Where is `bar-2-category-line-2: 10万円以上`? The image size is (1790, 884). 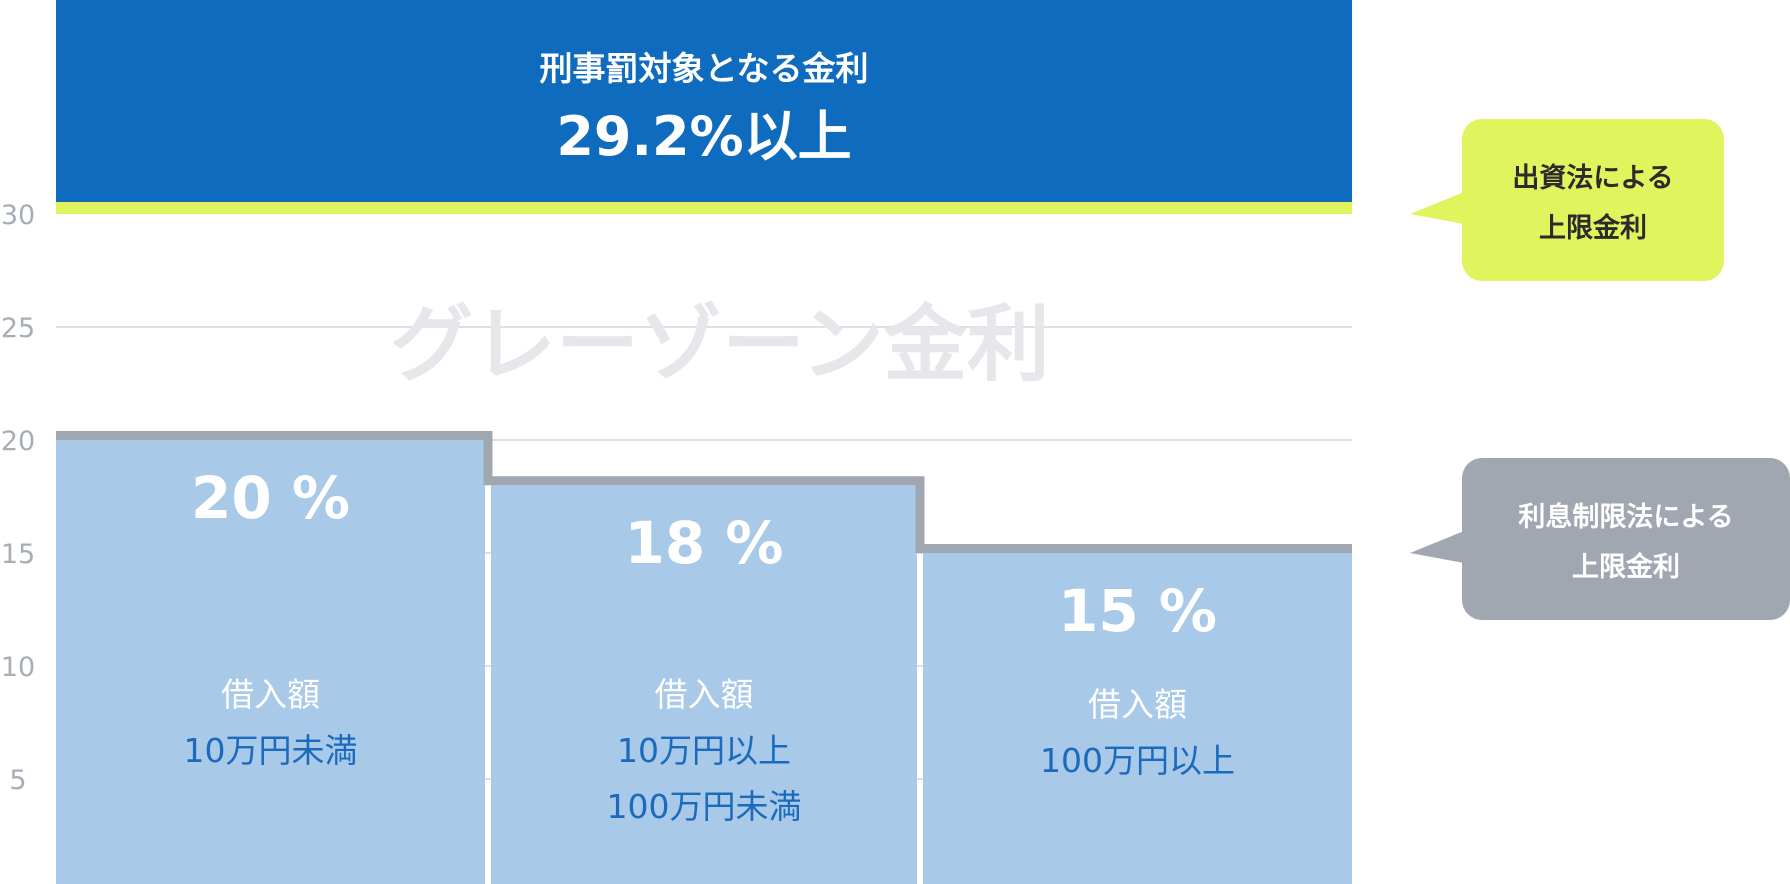 bar-2-category-line-2: 10万円以上 is located at coordinates (704, 750).